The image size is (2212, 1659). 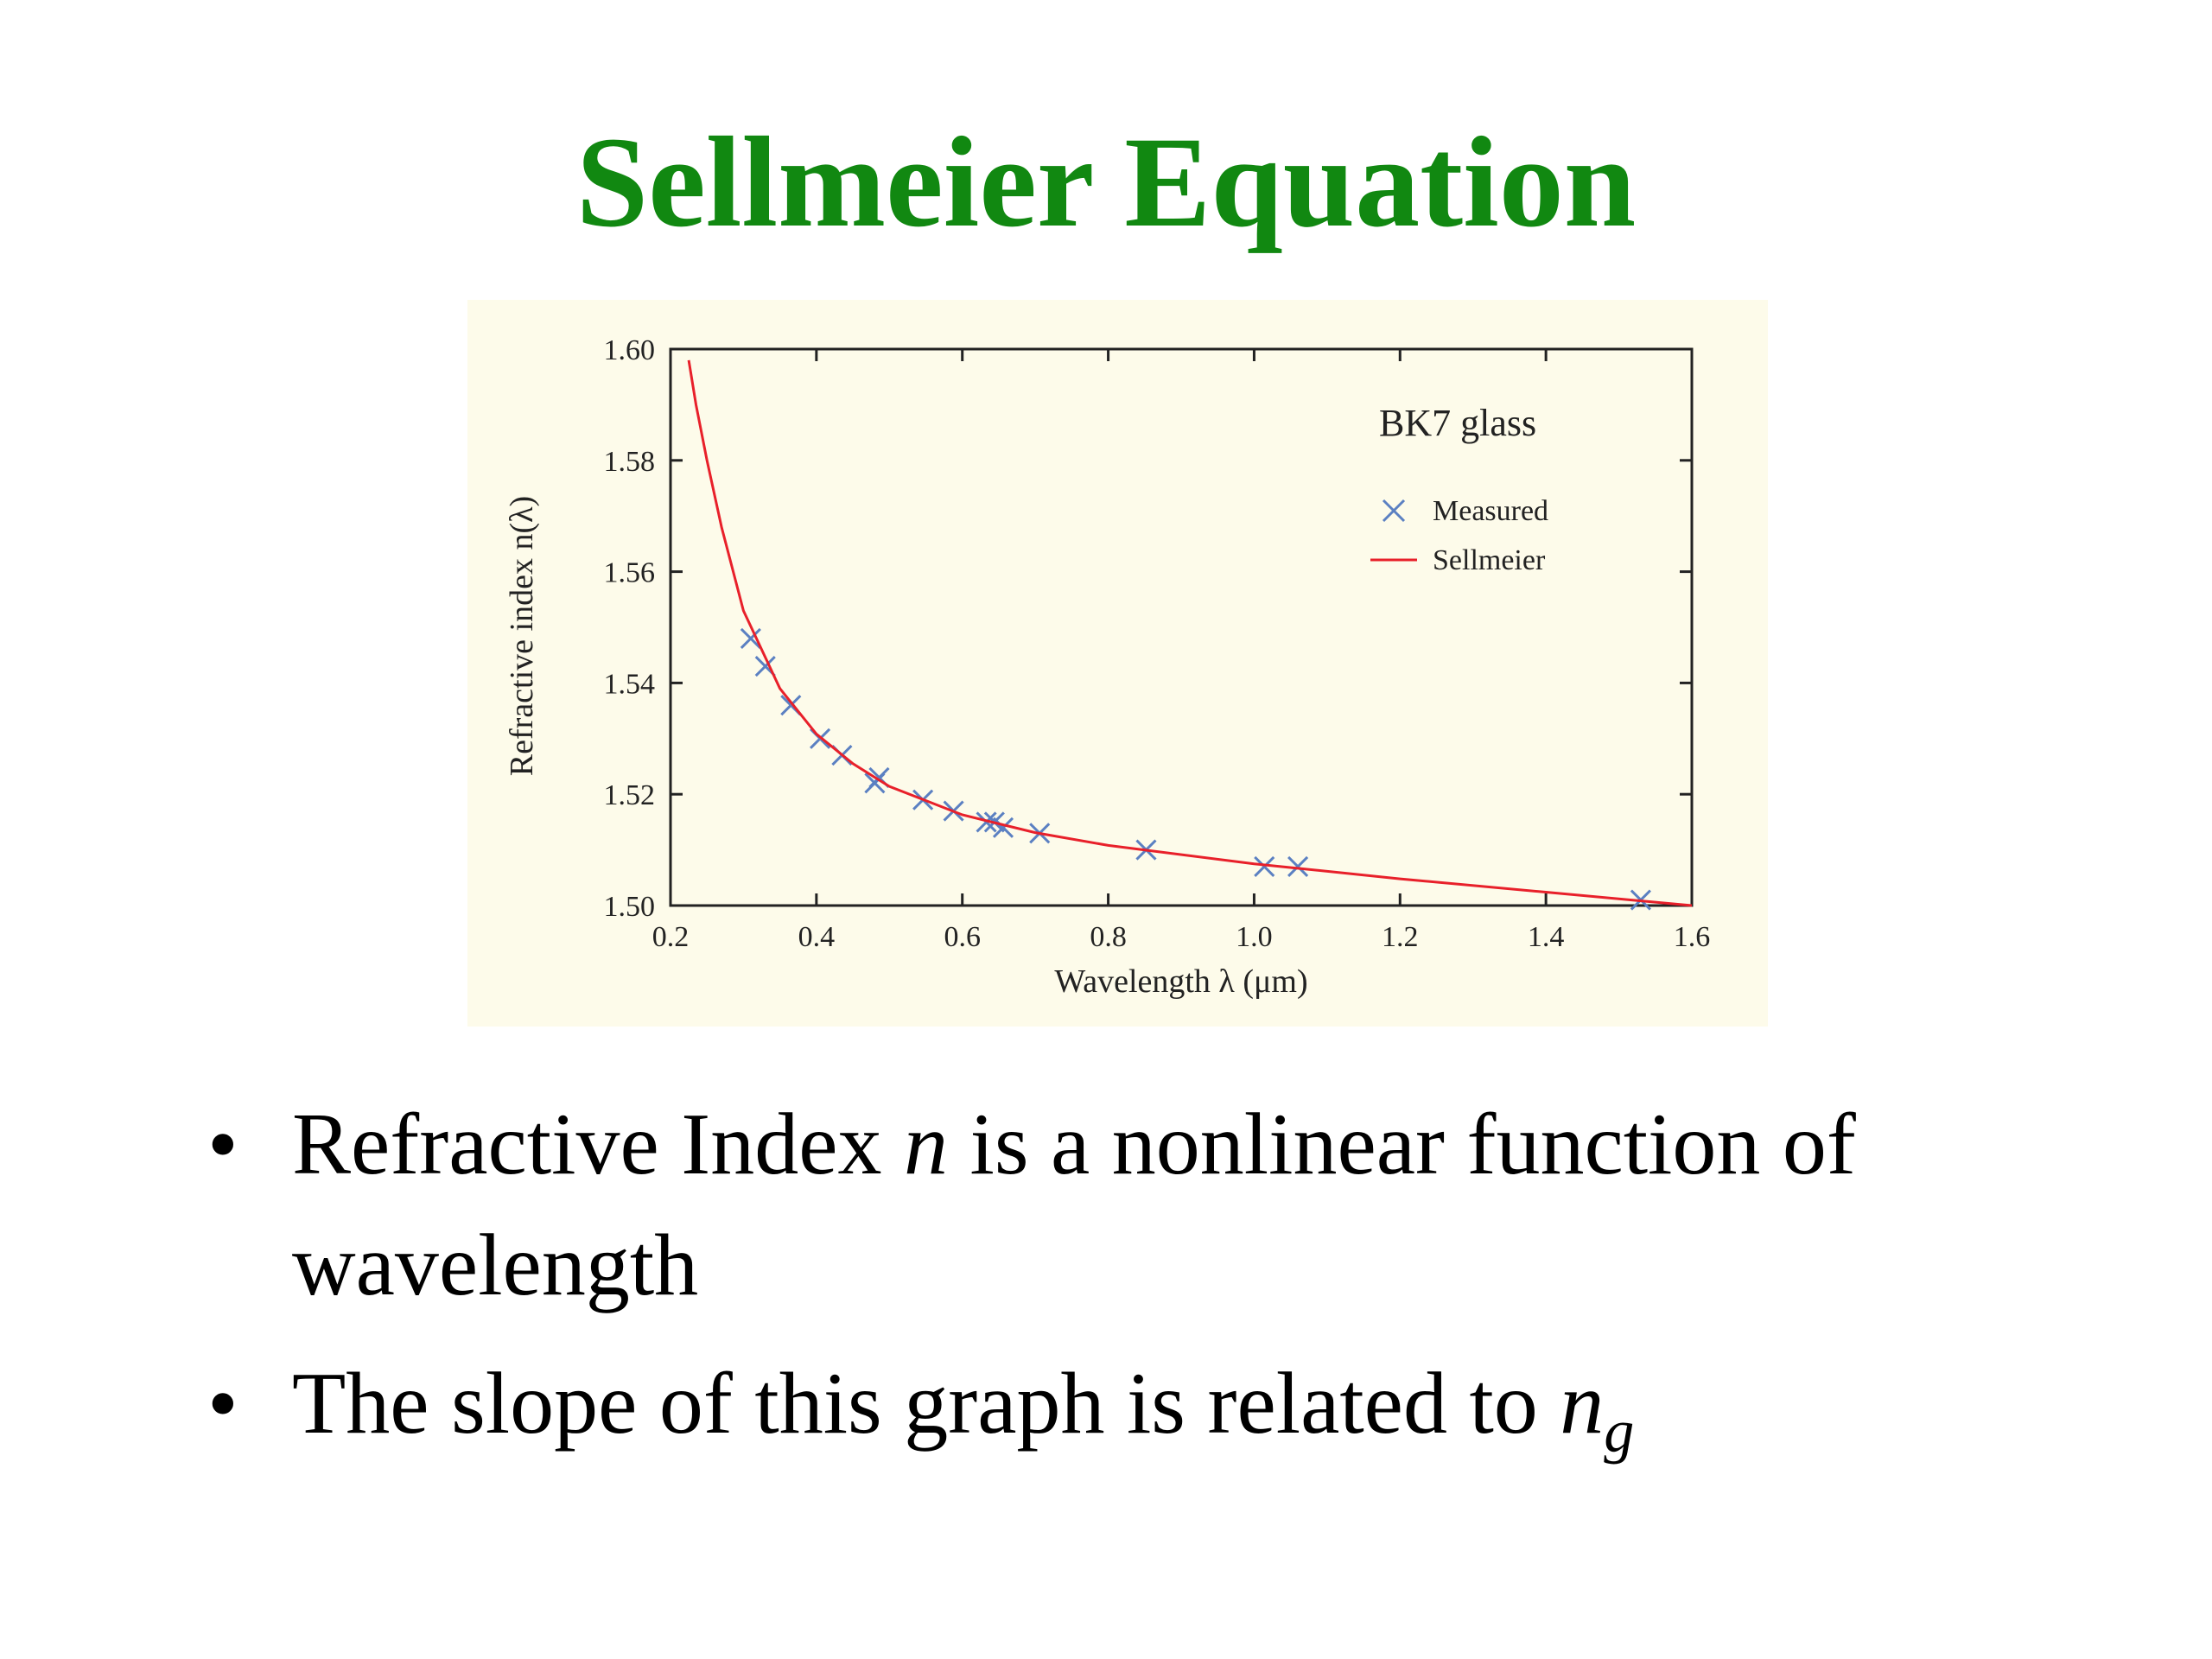 I want to click on bullet-text: Refractive Index, so click(x=598, y=1144).